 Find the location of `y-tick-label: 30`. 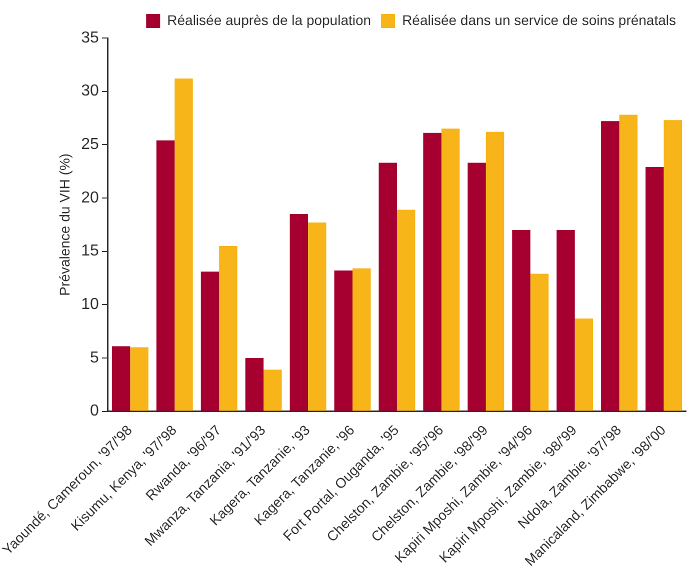

y-tick-label: 30 is located at coordinates (90, 91).